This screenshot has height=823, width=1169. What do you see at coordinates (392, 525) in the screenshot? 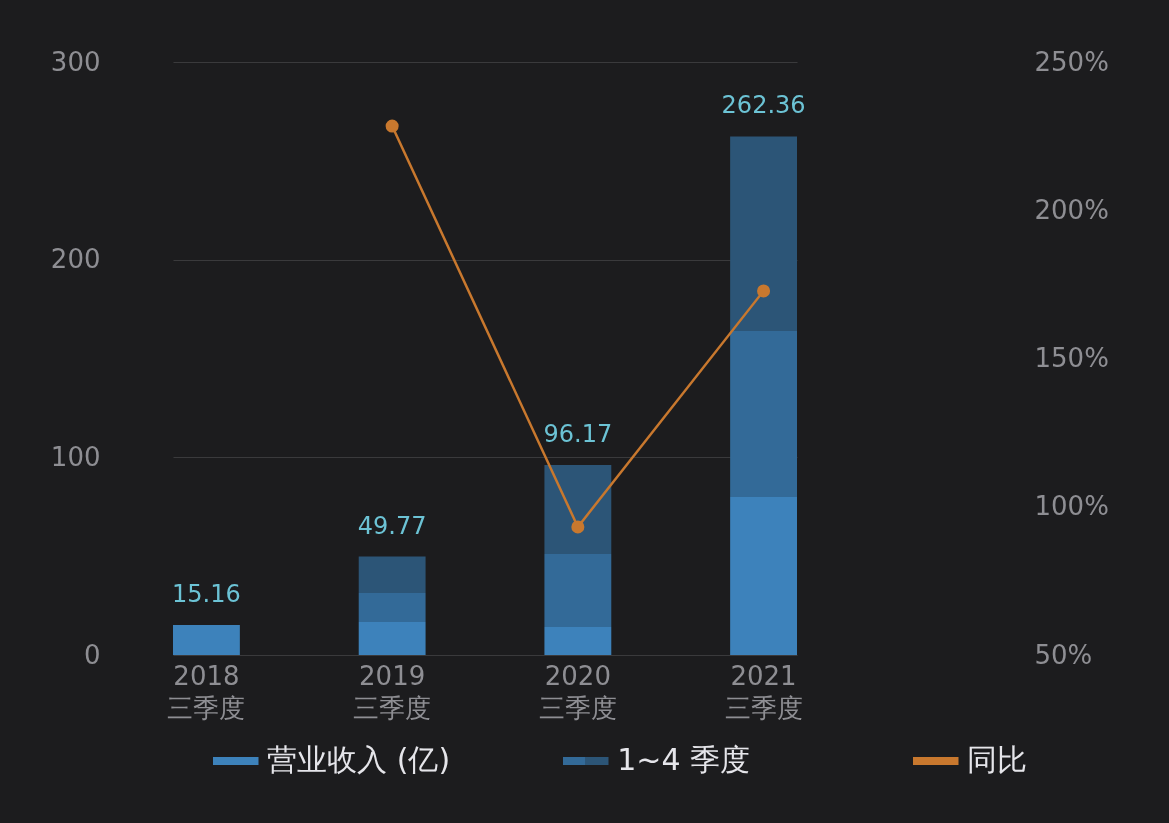
I see `total-label: 49.77` at bounding box center [392, 525].